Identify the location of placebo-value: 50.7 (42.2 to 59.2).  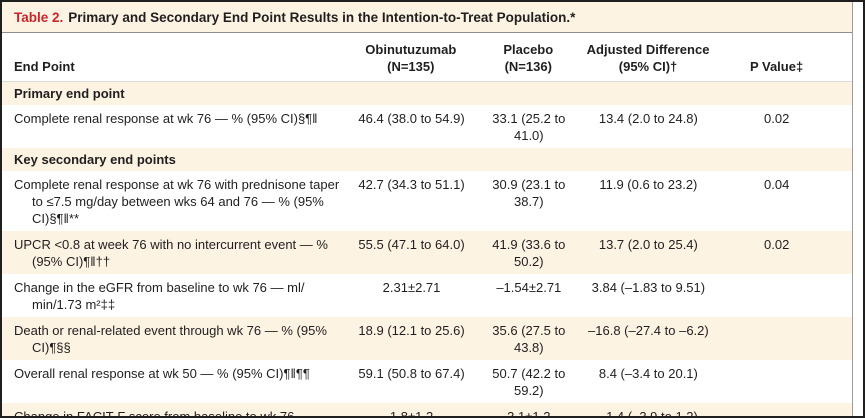
(529, 382).